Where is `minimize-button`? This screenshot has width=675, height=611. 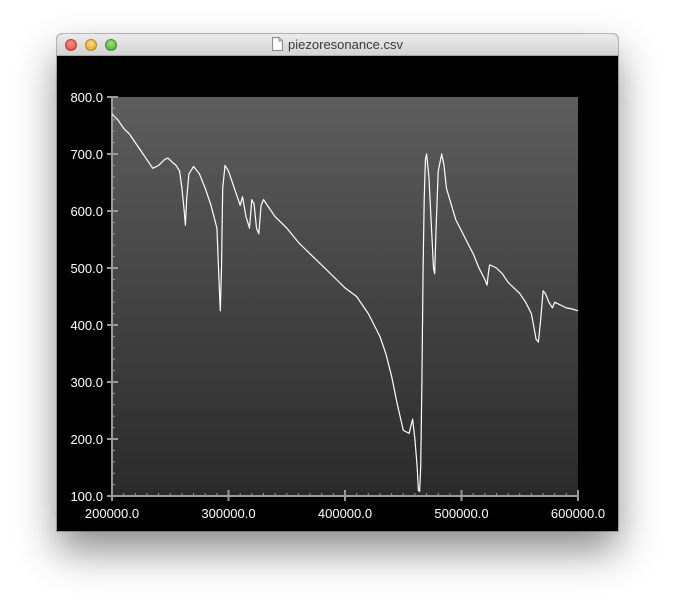 minimize-button is located at coordinates (91, 45).